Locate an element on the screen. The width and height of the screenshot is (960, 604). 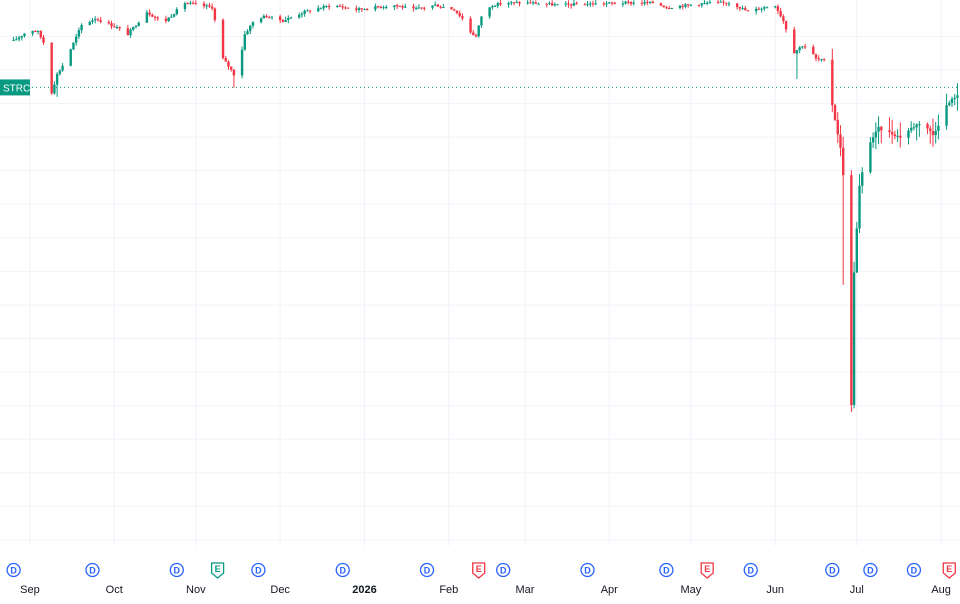
month-label: Sep is located at coordinates (30, 590).